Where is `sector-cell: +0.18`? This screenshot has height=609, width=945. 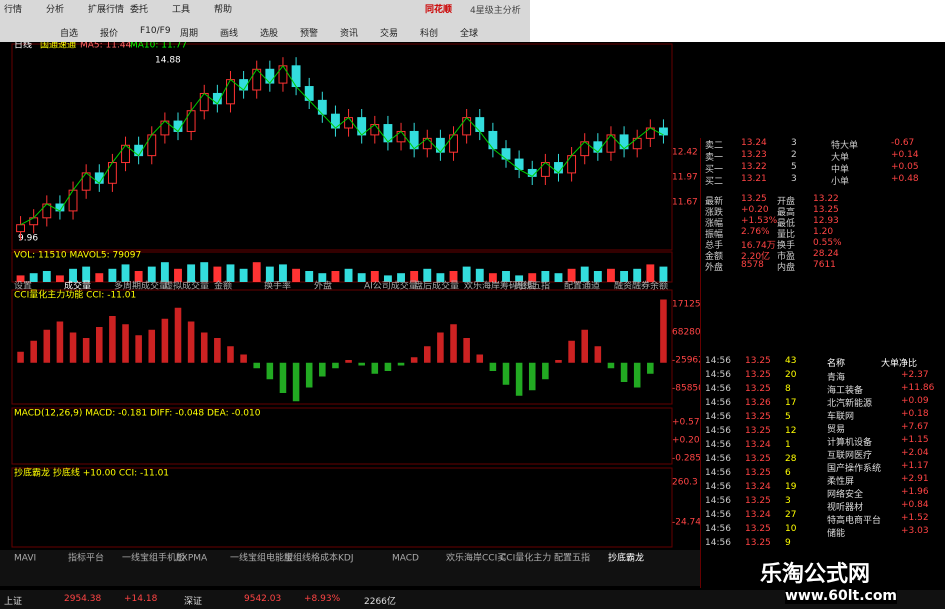 sector-cell: +0.18 is located at coordinates (915, 414).